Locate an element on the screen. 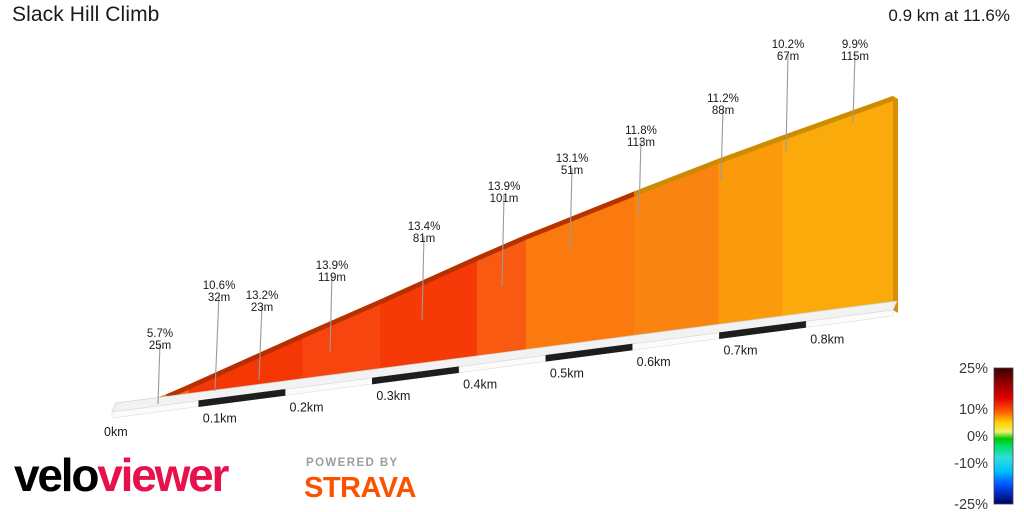 The width and height of the screenshot is (1024, 512). segment-length-label: 115m is located at coordinates (855, 57).